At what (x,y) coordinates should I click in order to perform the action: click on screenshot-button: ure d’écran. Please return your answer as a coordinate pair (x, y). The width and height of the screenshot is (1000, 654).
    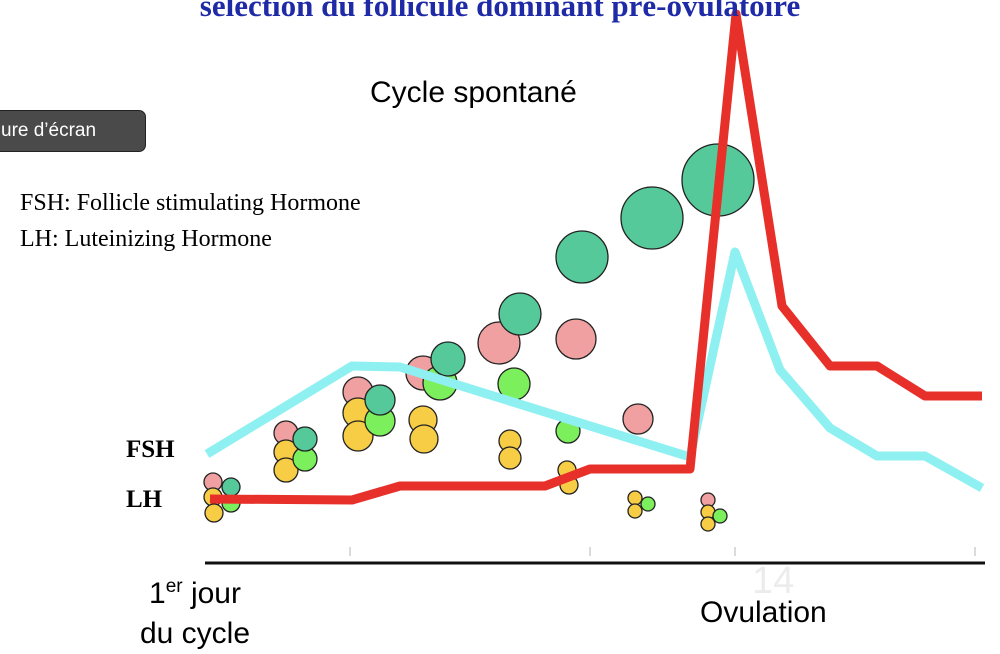
    Looking at the image, I should click on (73, 131).